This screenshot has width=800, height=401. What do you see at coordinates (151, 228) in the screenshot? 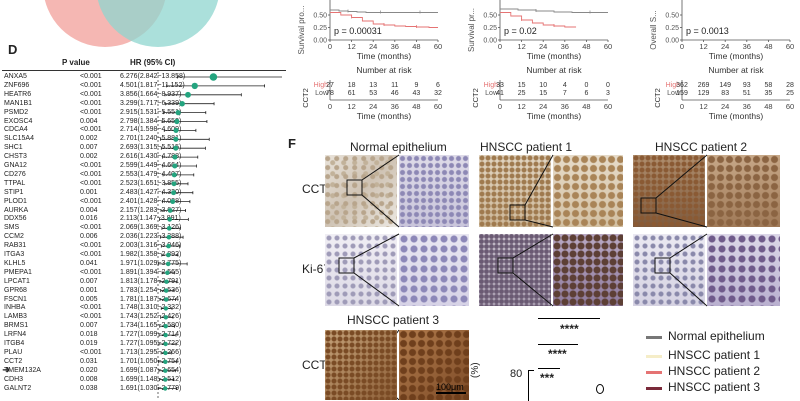
I see `hr-label: 2.069(1.369~3.126)` at bounding box center [151, 228].